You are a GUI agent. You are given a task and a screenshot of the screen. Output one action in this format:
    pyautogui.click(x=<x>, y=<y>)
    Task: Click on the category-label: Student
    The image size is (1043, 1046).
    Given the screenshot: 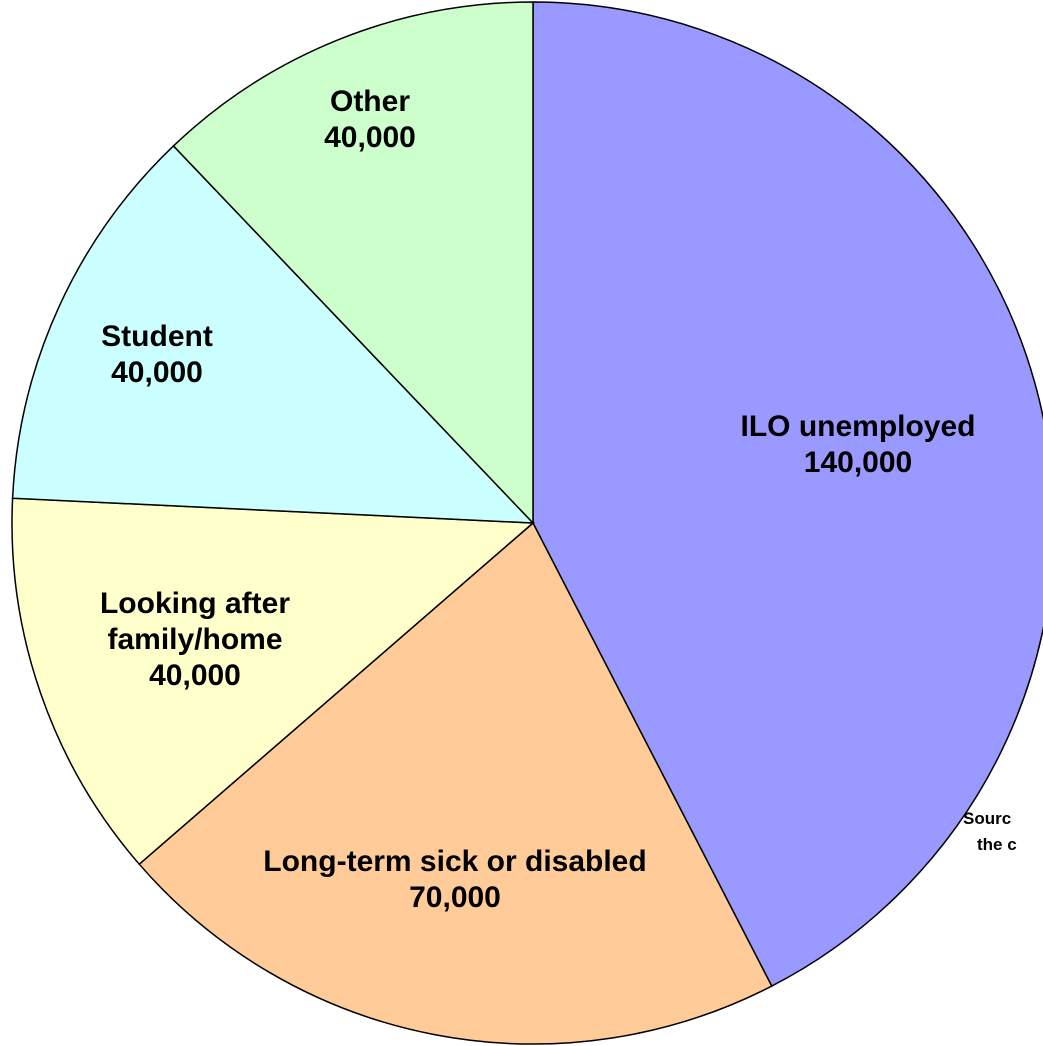 What is the action you would take?
    pyautogui.click(x=157, y=336)
    